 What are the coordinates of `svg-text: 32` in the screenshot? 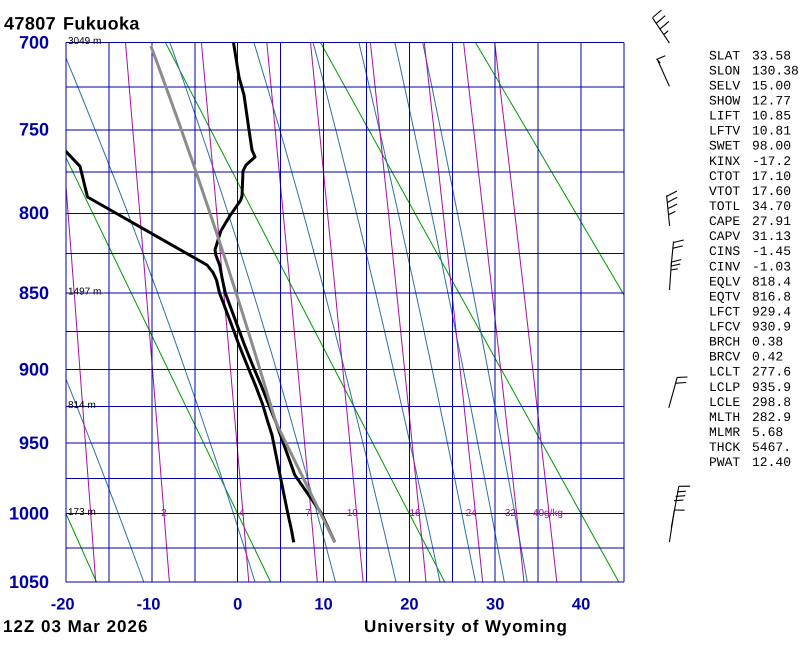 It's located at (511, 513).